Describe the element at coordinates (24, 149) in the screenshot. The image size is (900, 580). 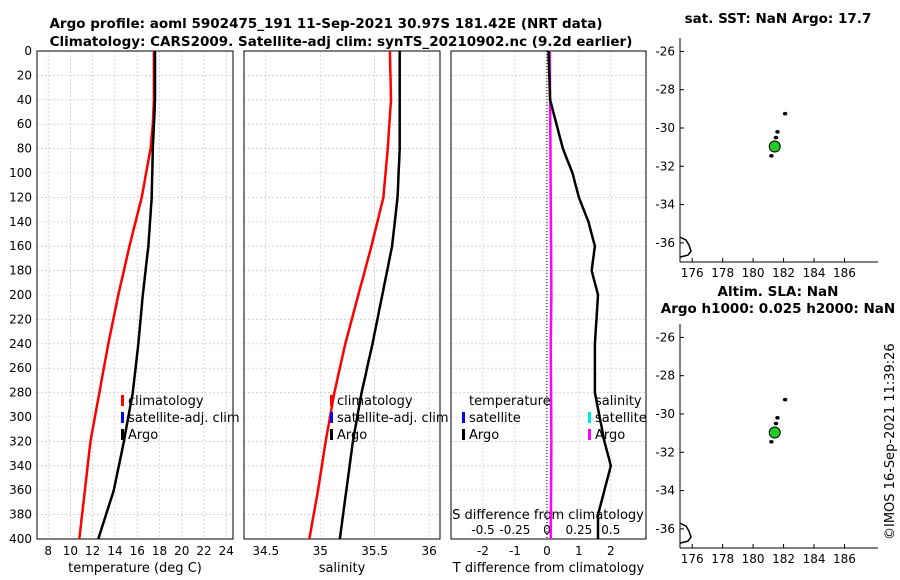
I see `depth-tick-label: 80` at that location.